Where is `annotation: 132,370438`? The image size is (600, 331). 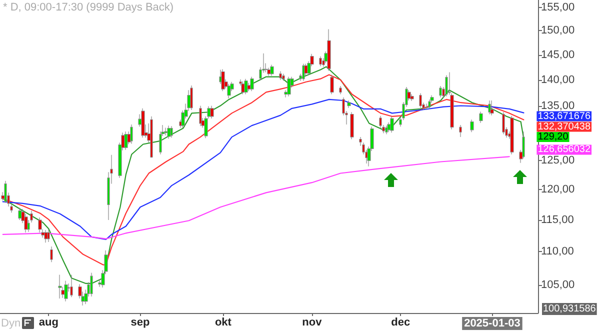
annotation: 132,370438 is located at coordinates (564, 126).